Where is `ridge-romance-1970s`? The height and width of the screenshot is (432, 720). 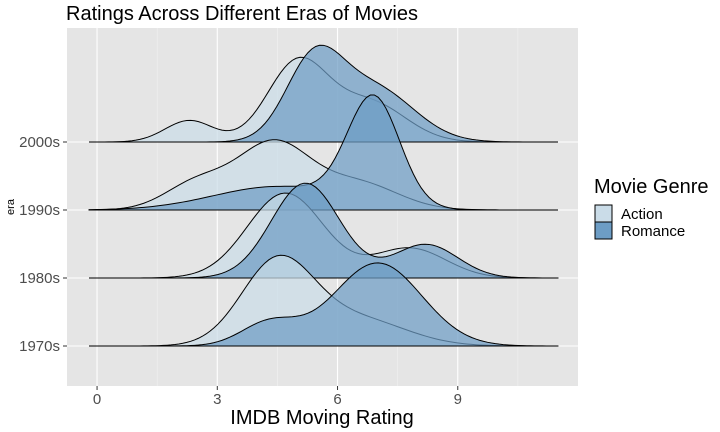
ridge-romance-1970s is located at coordinates (324, 304).